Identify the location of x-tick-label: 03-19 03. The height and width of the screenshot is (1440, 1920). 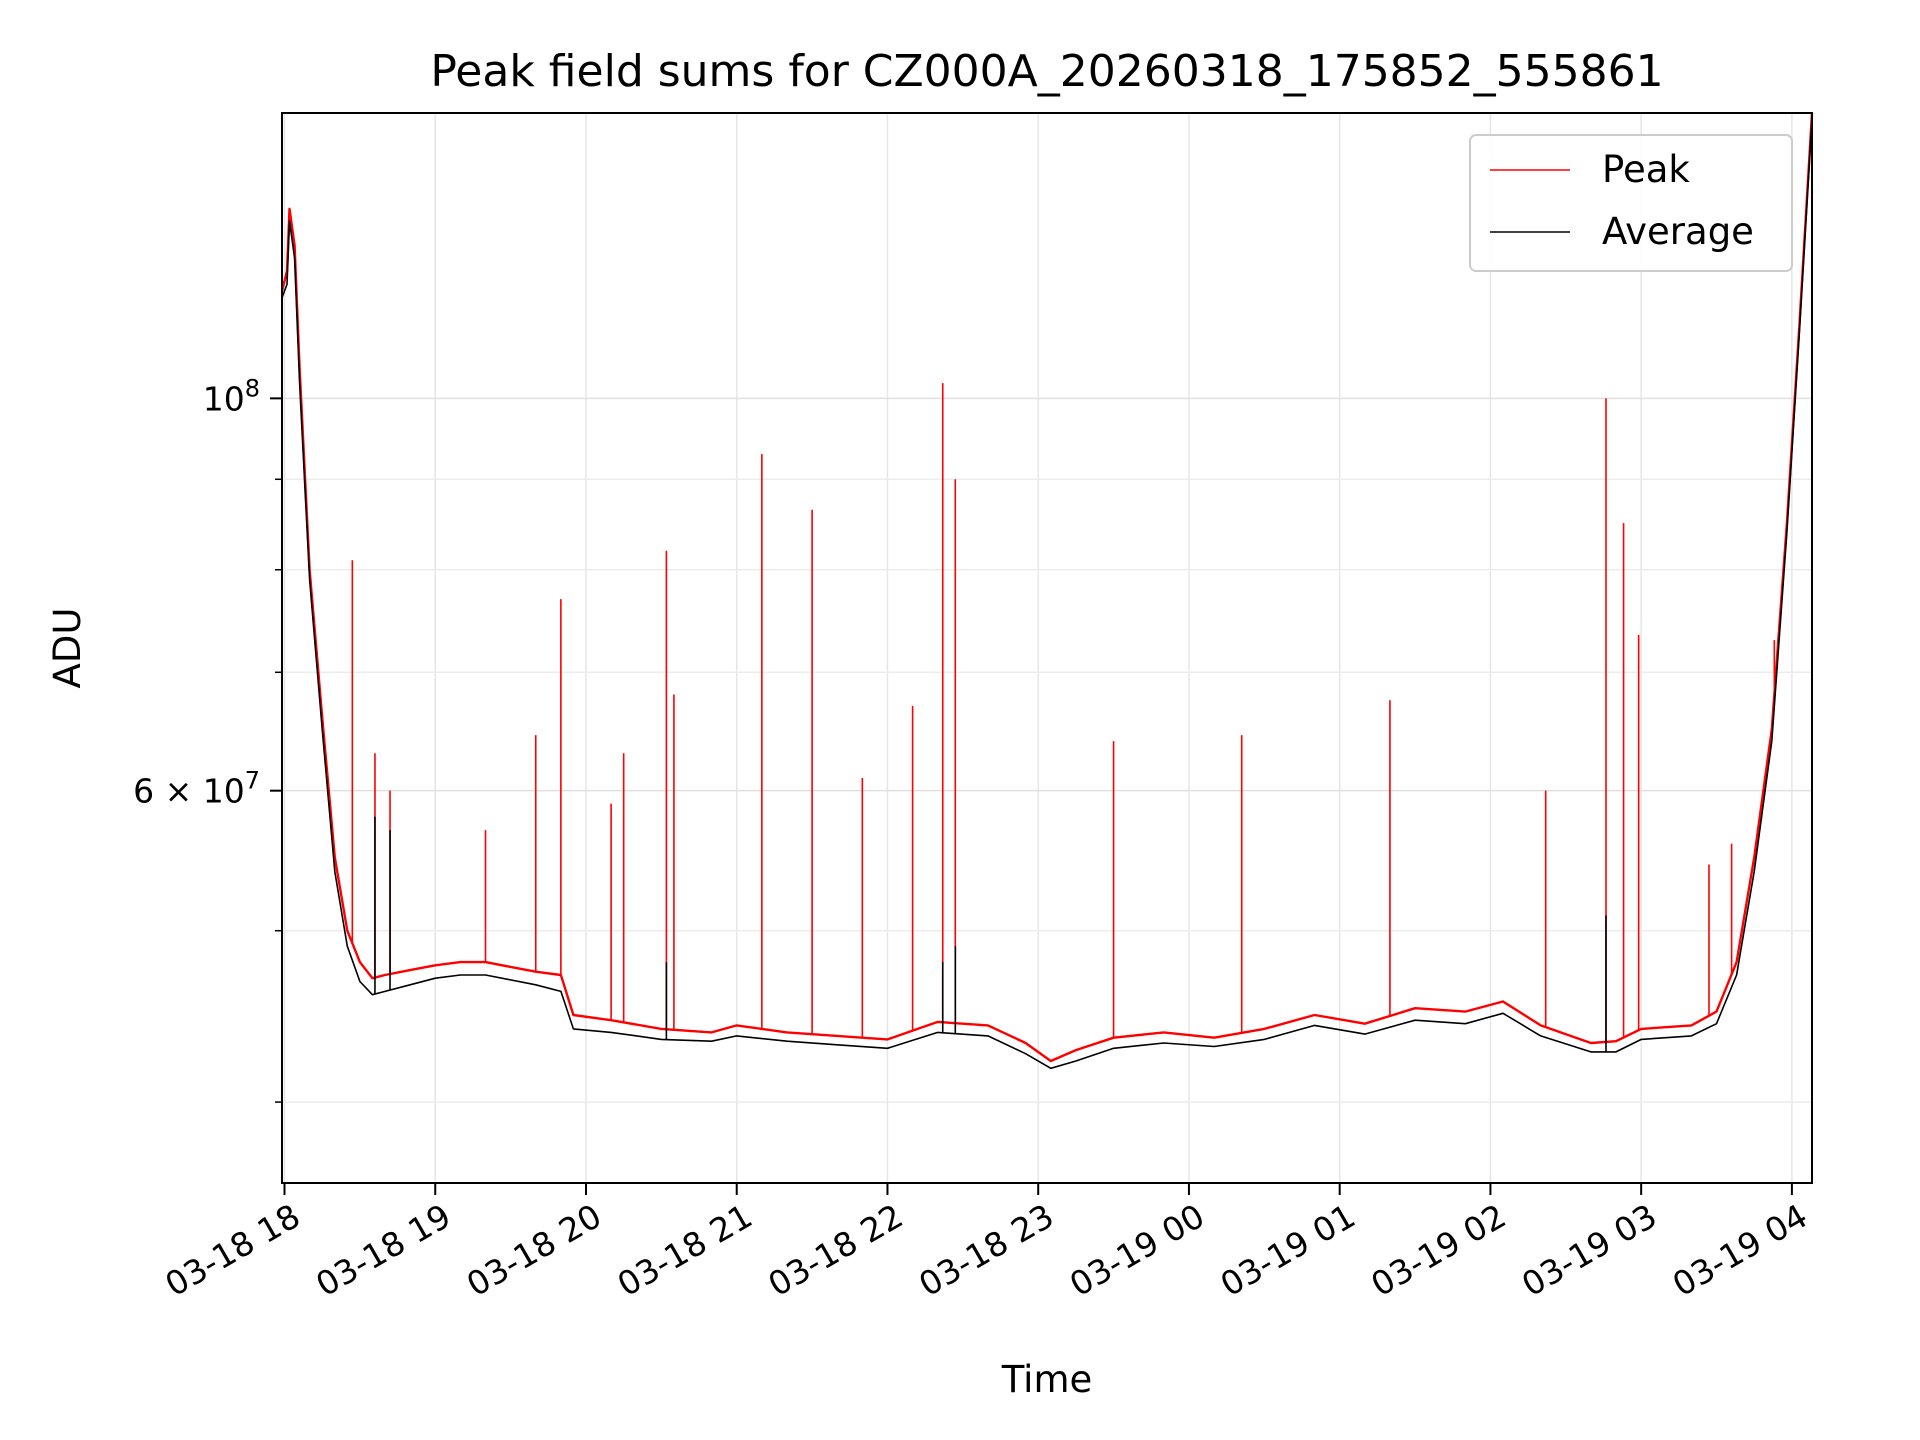
(1589, 1250).